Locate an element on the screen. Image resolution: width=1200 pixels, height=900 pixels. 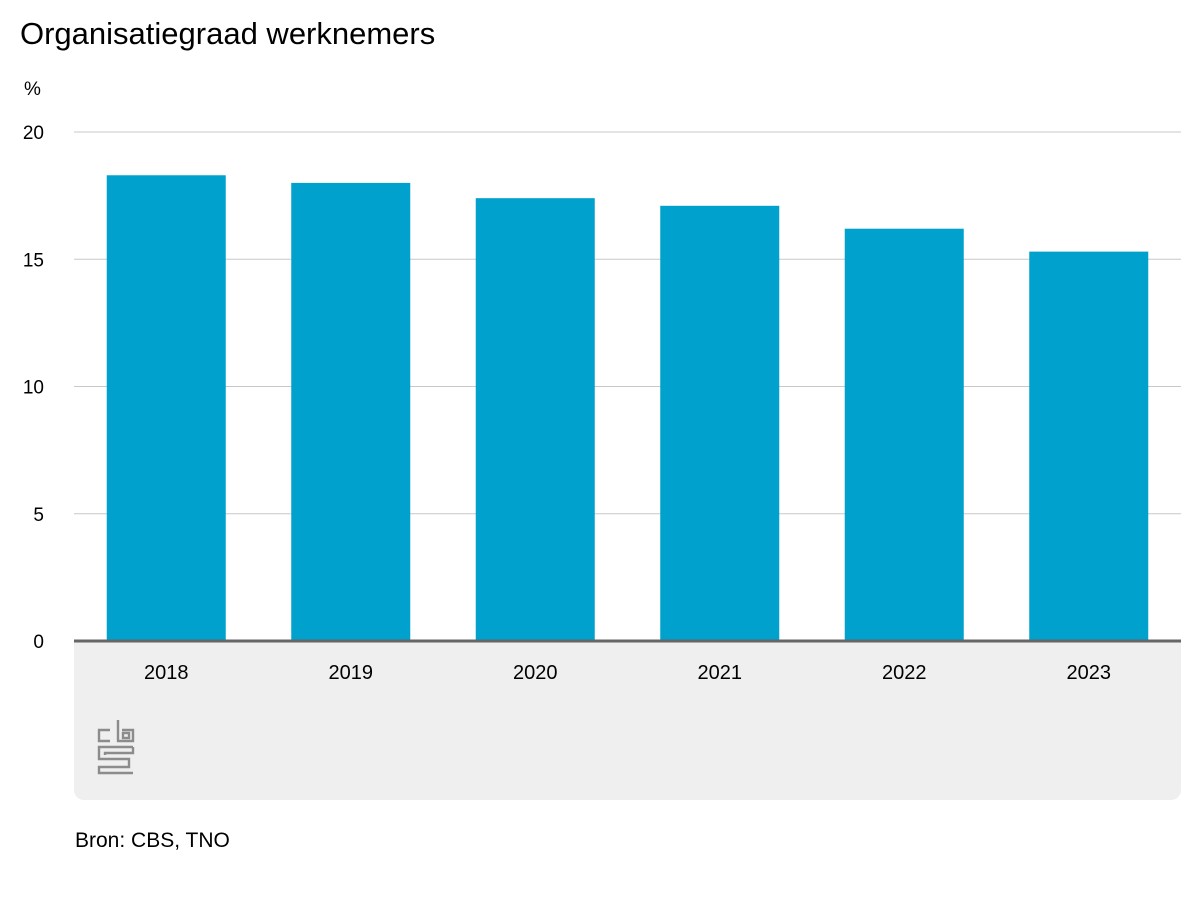
source-note: Bron: CBS, TNO is located at coordinates (152, 840).